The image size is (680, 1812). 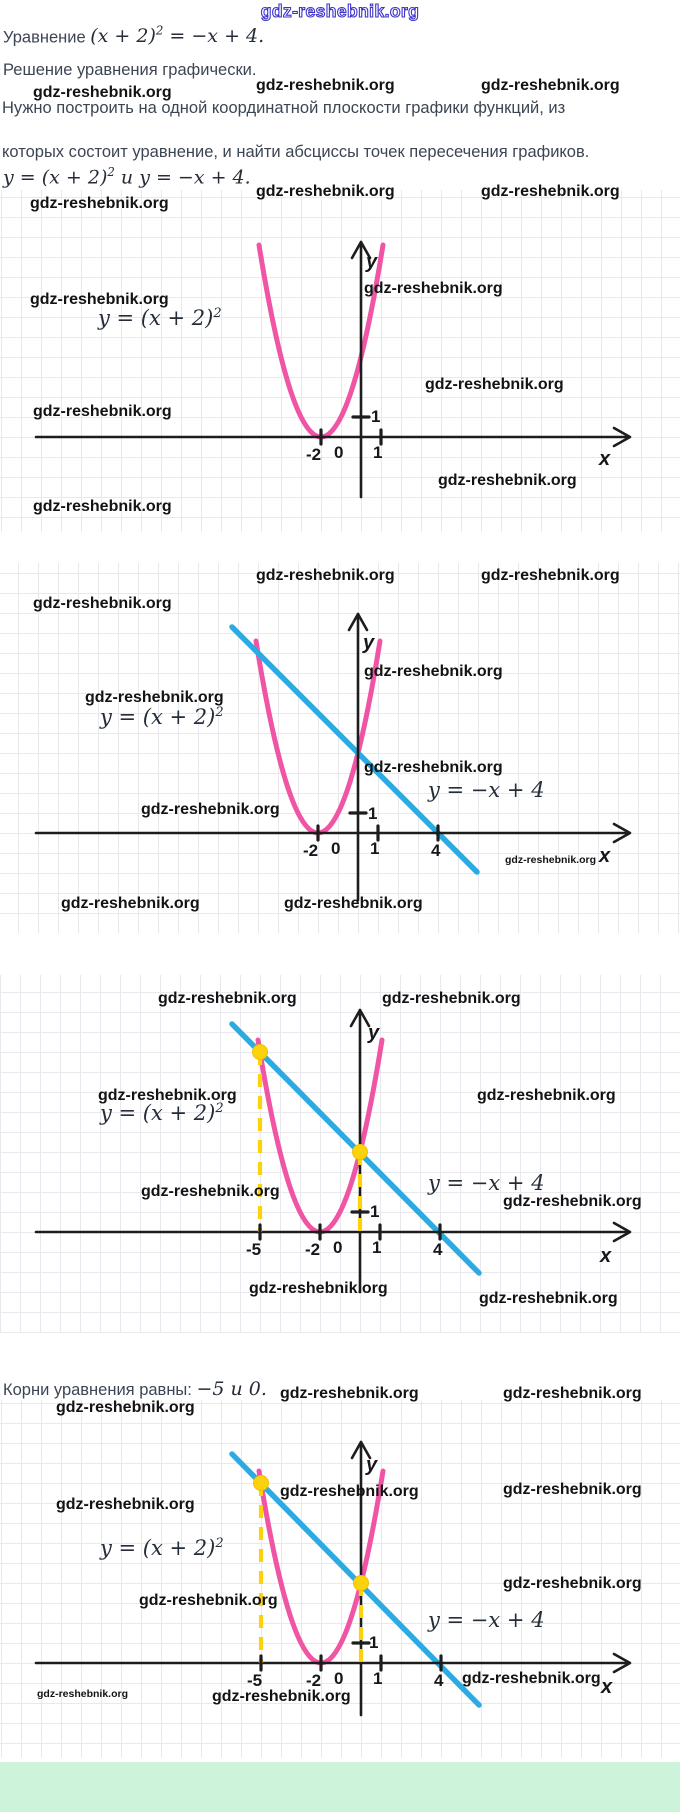 I want to click on parabola-curve, so click(x=321, y=341).